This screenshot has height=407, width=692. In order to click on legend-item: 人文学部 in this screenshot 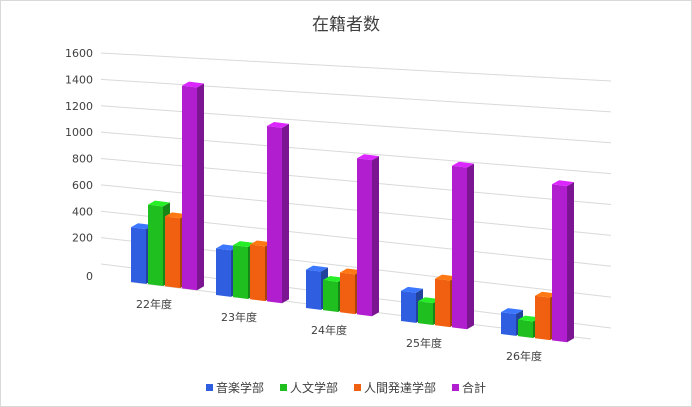, I will do `click(308, 387)`.